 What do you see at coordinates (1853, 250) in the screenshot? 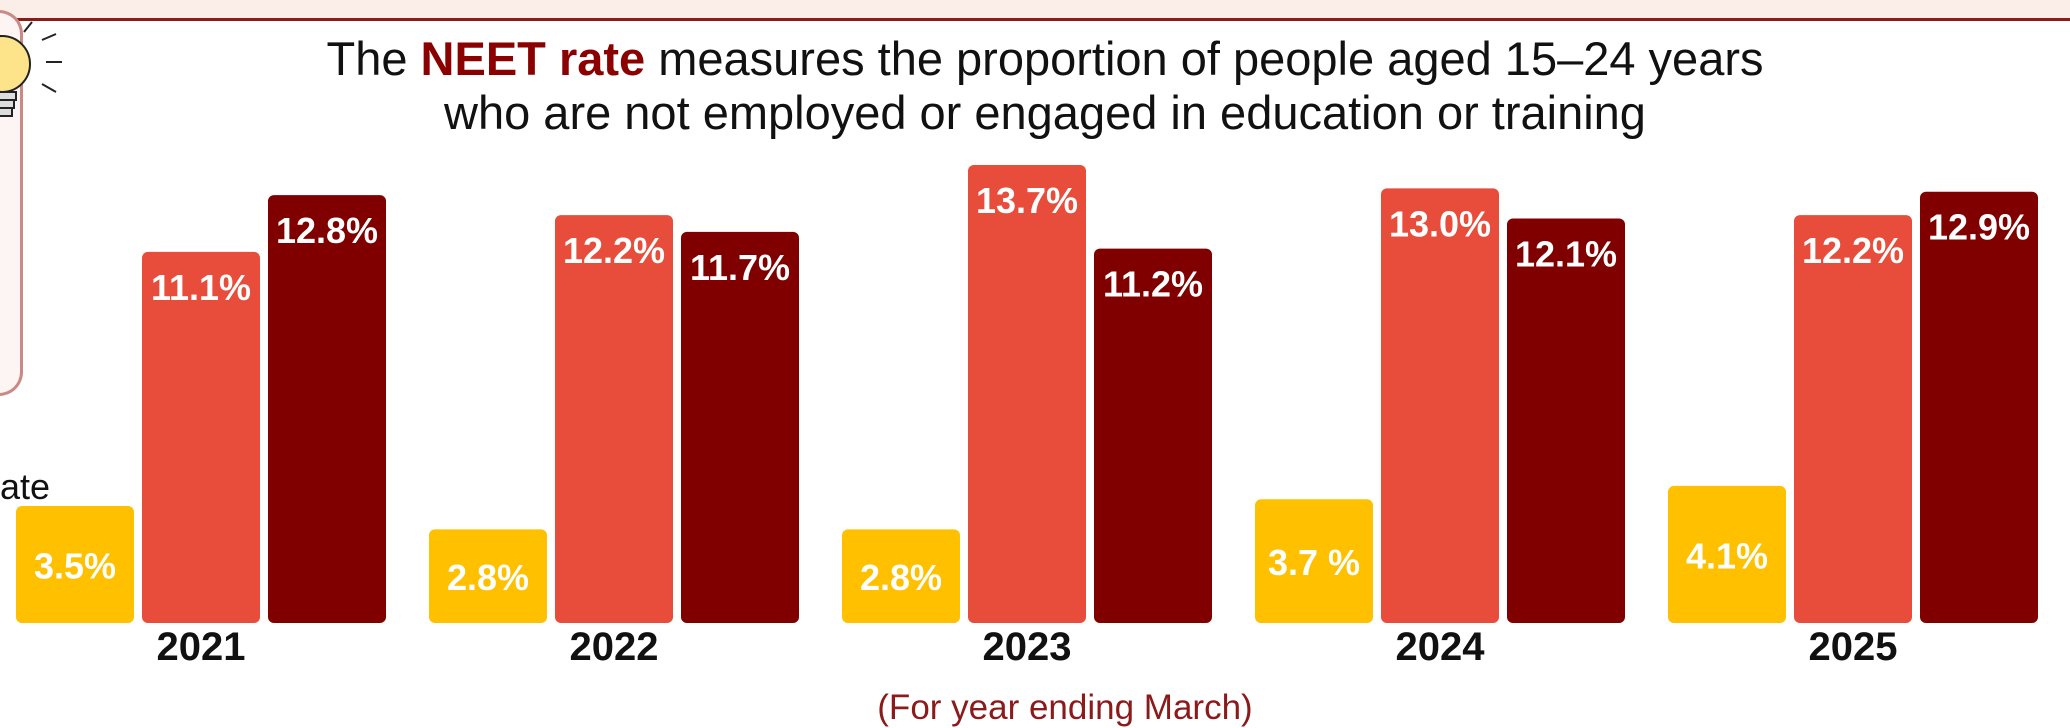
I see `data-label-2025-series-2: 12.2%` at bounding box center [1853, 250].